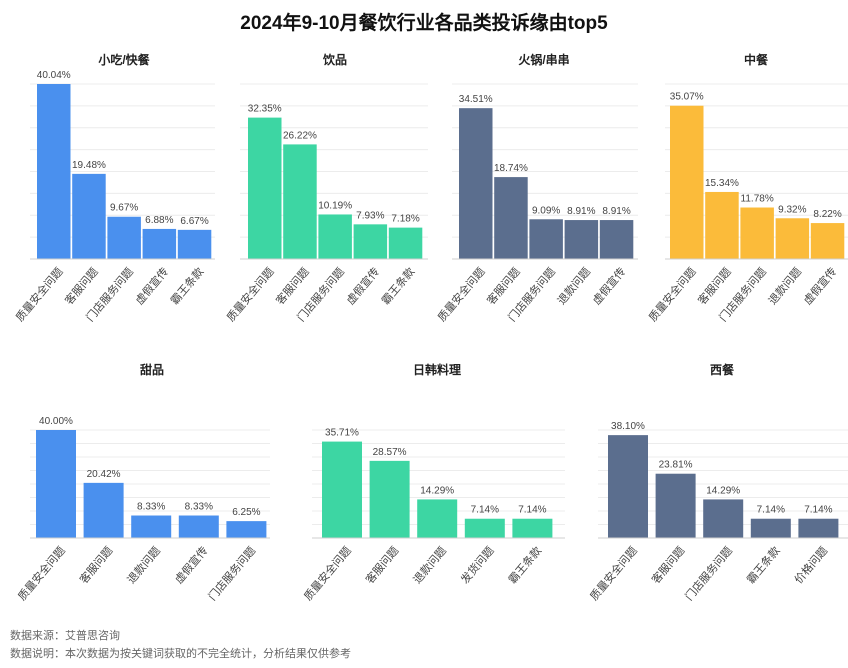 The image size is (848, 668). What do you see at coordinates (477, 565) in the screenshot?
I see `tick-label: 发货问题` at bounding box center [477, 565].